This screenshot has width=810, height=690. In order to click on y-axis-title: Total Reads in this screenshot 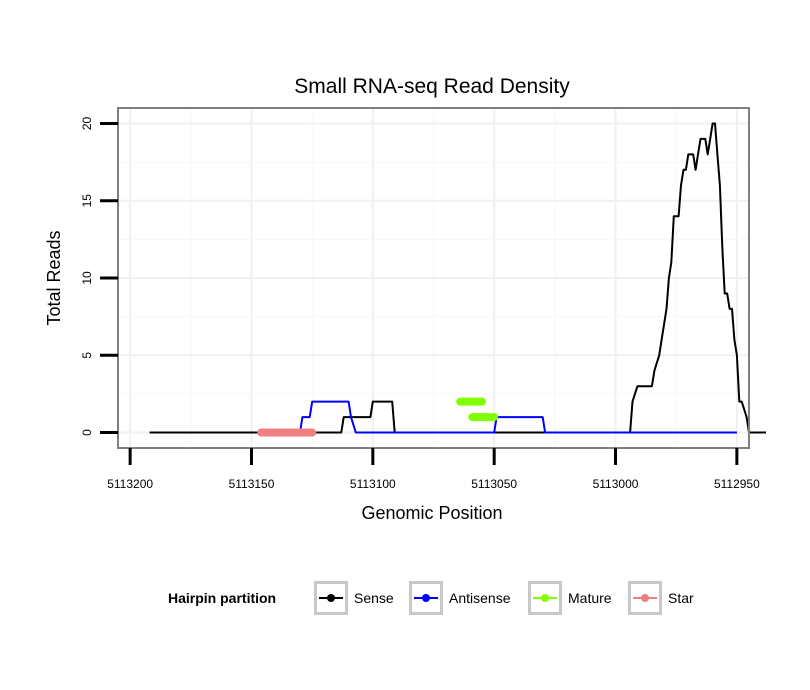, I will do `click(54, 277)`.